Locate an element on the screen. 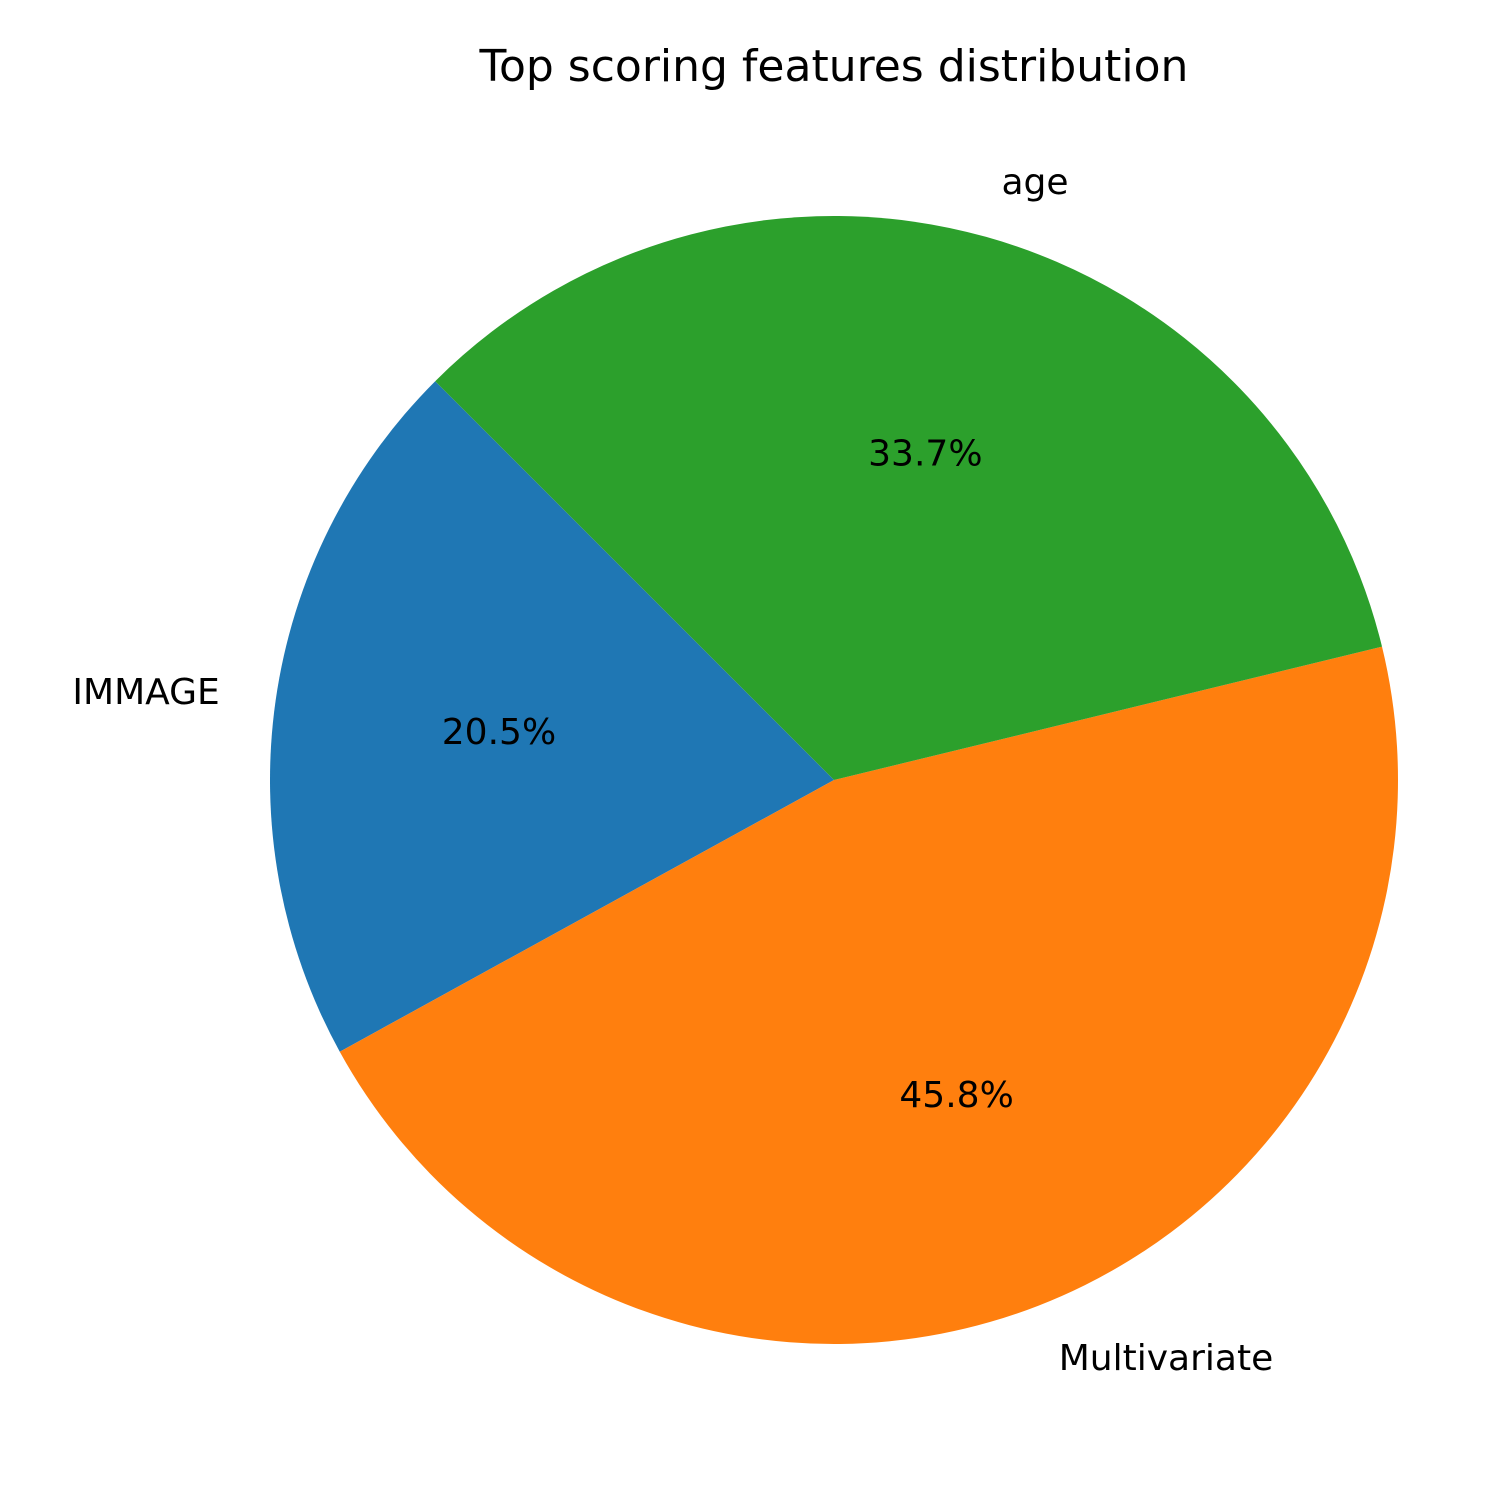 The width and height of the screenshot is (1500, 1500). slice-label-immage: IMMAGE is located at coordinates (145, 692).